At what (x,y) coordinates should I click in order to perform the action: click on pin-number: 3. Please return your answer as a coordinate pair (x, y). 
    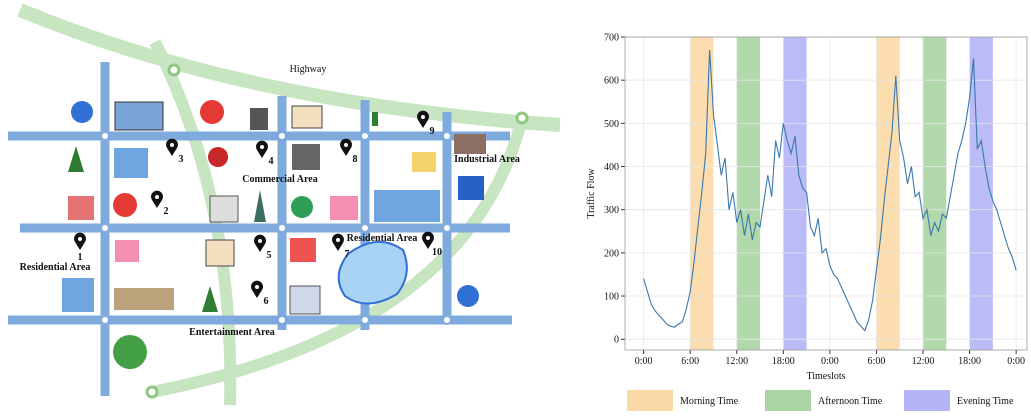
    Looking at the image, I should click on (181, 159).